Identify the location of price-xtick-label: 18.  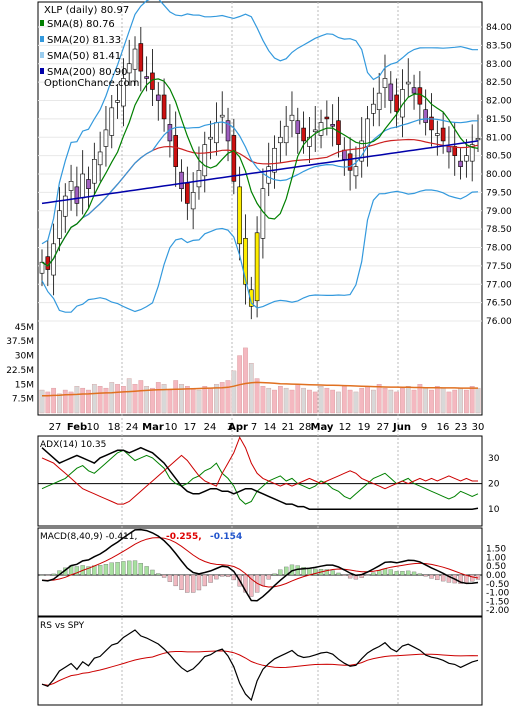
(114, 427).